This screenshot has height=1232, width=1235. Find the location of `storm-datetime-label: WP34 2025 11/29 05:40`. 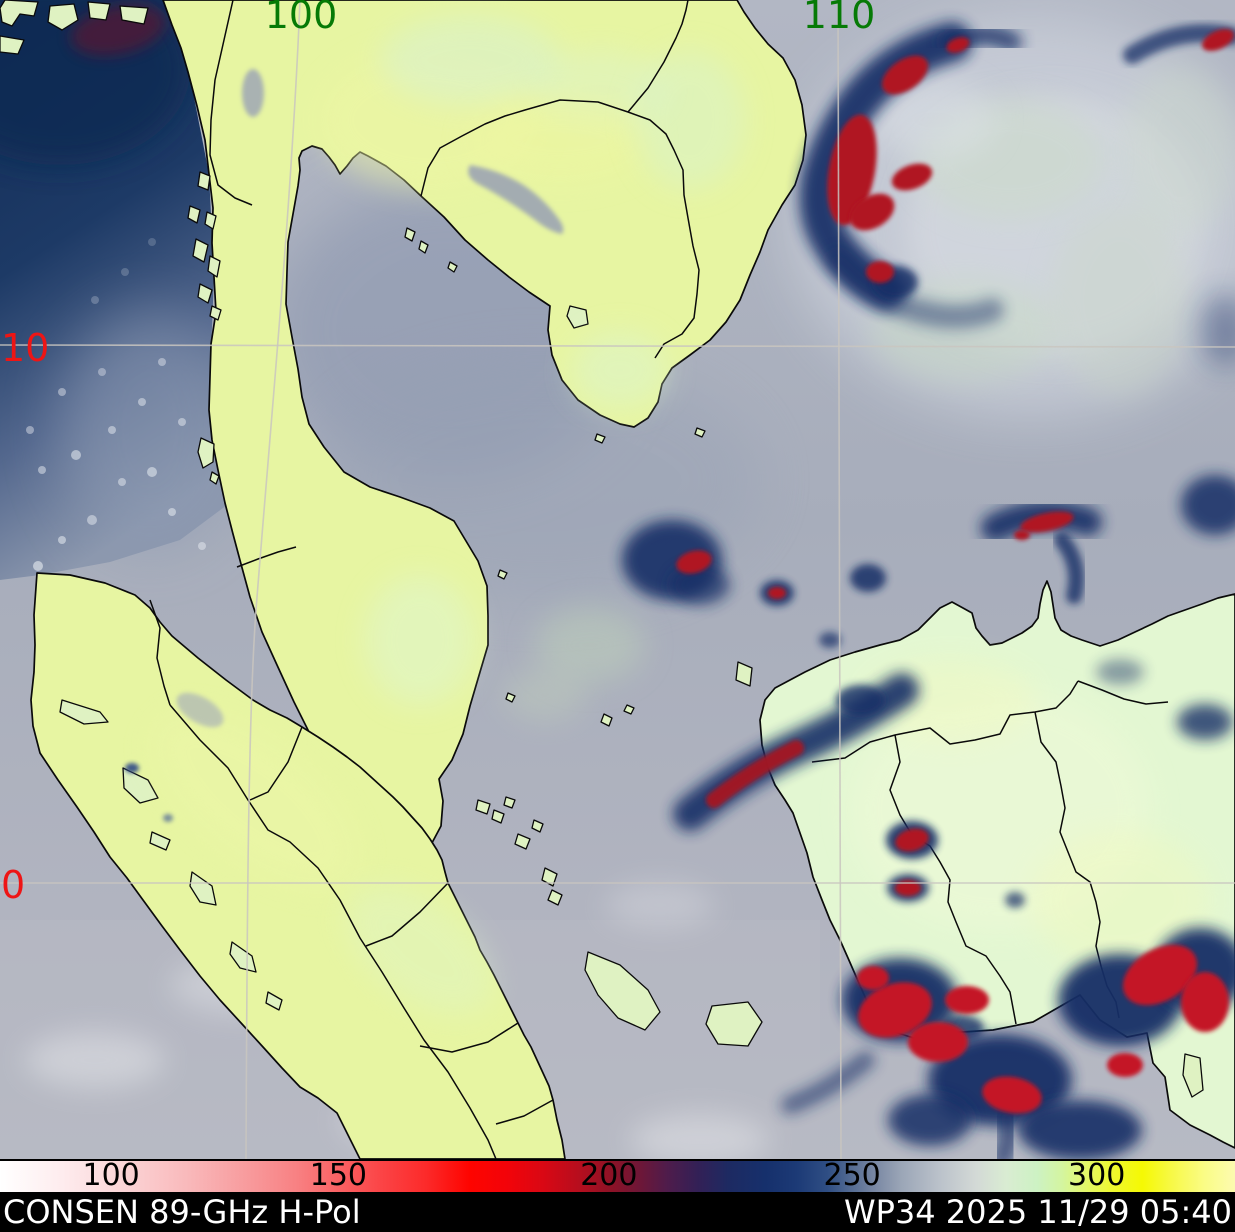

storm-datetime-label: WP34 2025 11/29 05:40 is located at coordinates (1037, 1212).